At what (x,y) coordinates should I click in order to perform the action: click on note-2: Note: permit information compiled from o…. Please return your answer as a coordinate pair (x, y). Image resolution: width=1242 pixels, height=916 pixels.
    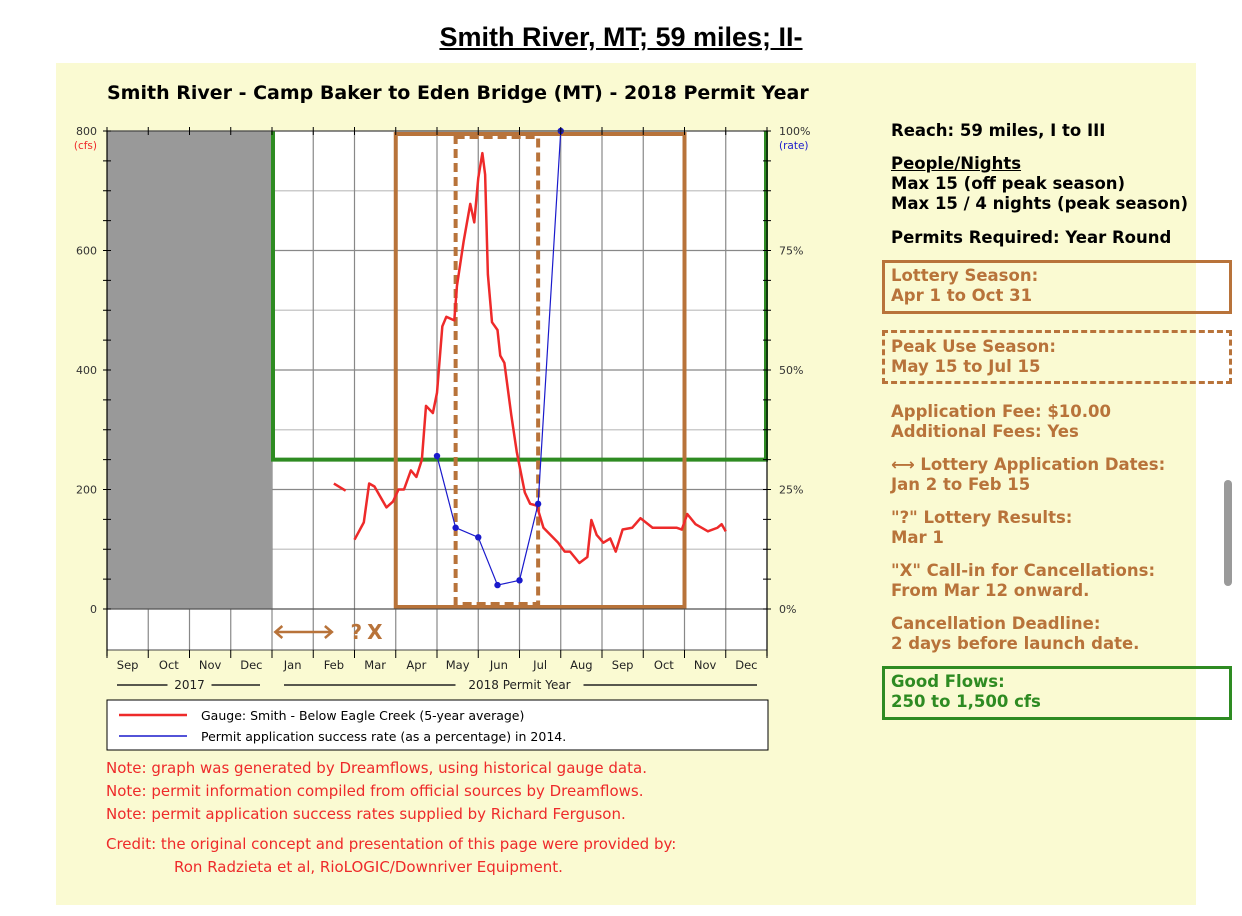
    Looking at the image, I should click on (375, 791).